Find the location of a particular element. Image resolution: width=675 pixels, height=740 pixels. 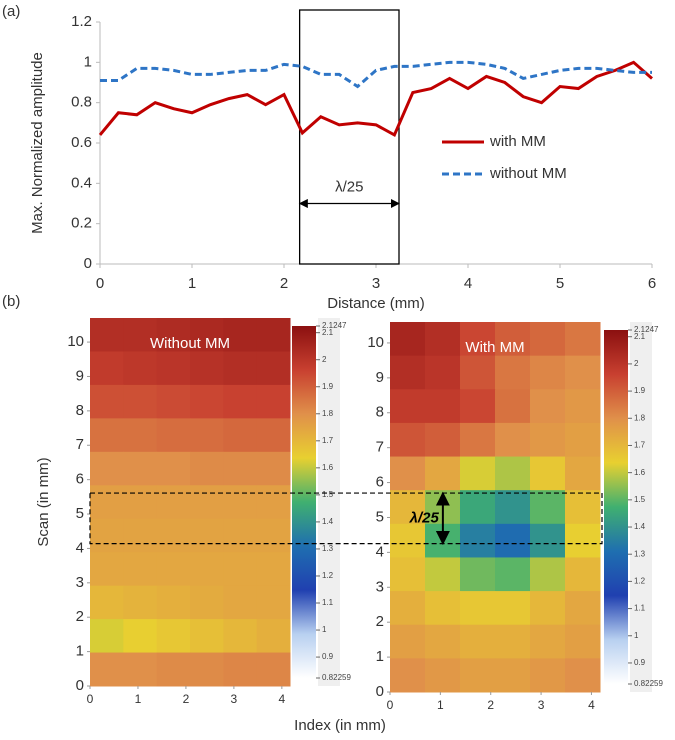

y-tick-label: 1 is located at coordinates (380, 656).